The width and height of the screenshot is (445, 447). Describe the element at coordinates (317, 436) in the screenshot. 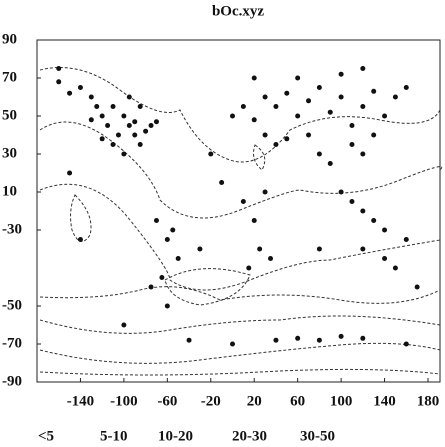

I see `legend-label: 30-50` at that location.